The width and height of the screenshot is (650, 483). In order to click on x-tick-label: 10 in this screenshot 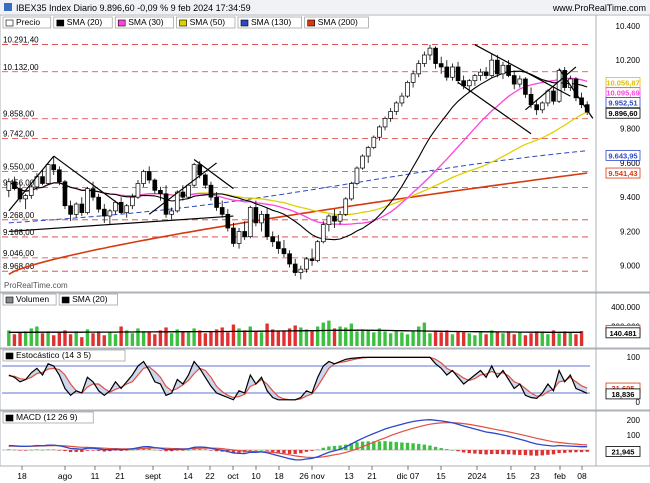, I will do `click(256, 476)`.